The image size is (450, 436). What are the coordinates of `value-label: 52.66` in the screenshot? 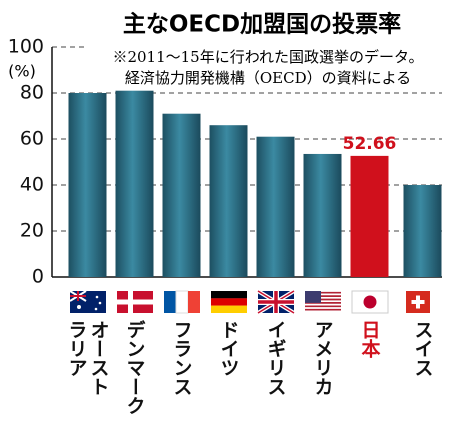 It's located at (370, 144).